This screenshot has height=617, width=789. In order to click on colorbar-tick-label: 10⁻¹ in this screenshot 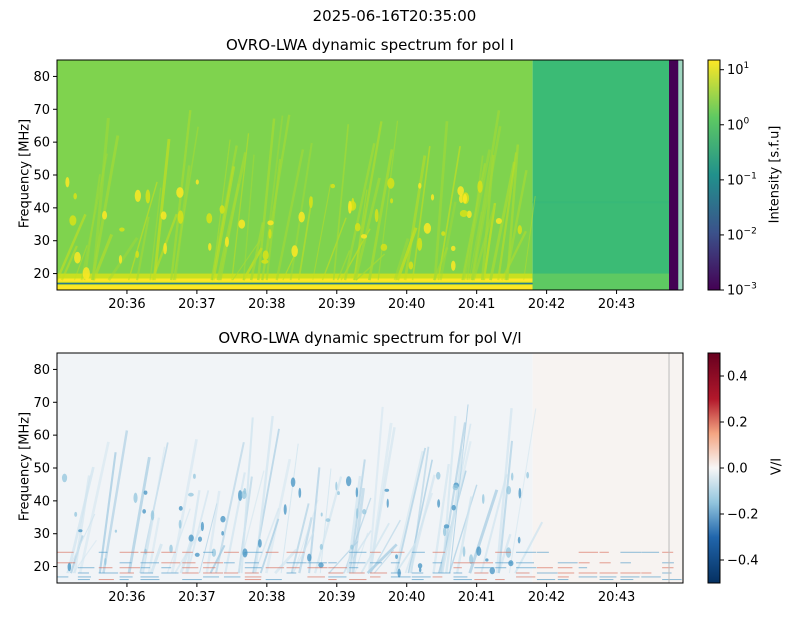, I will do `click(742, 179)`.